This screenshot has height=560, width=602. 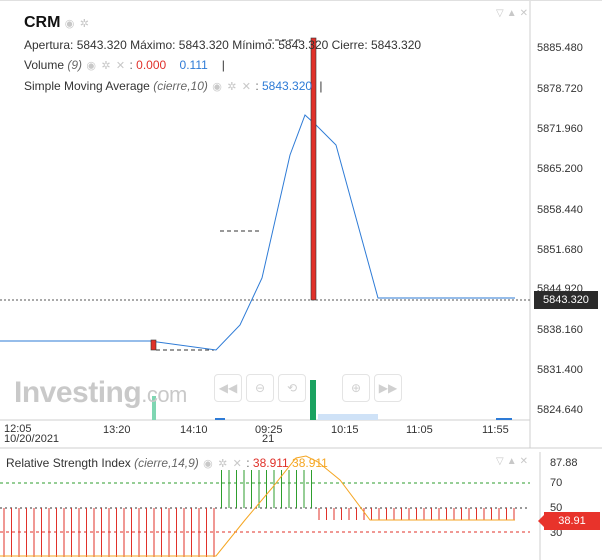 I want to click on volume-param: (9), so click(x=75, y=65).